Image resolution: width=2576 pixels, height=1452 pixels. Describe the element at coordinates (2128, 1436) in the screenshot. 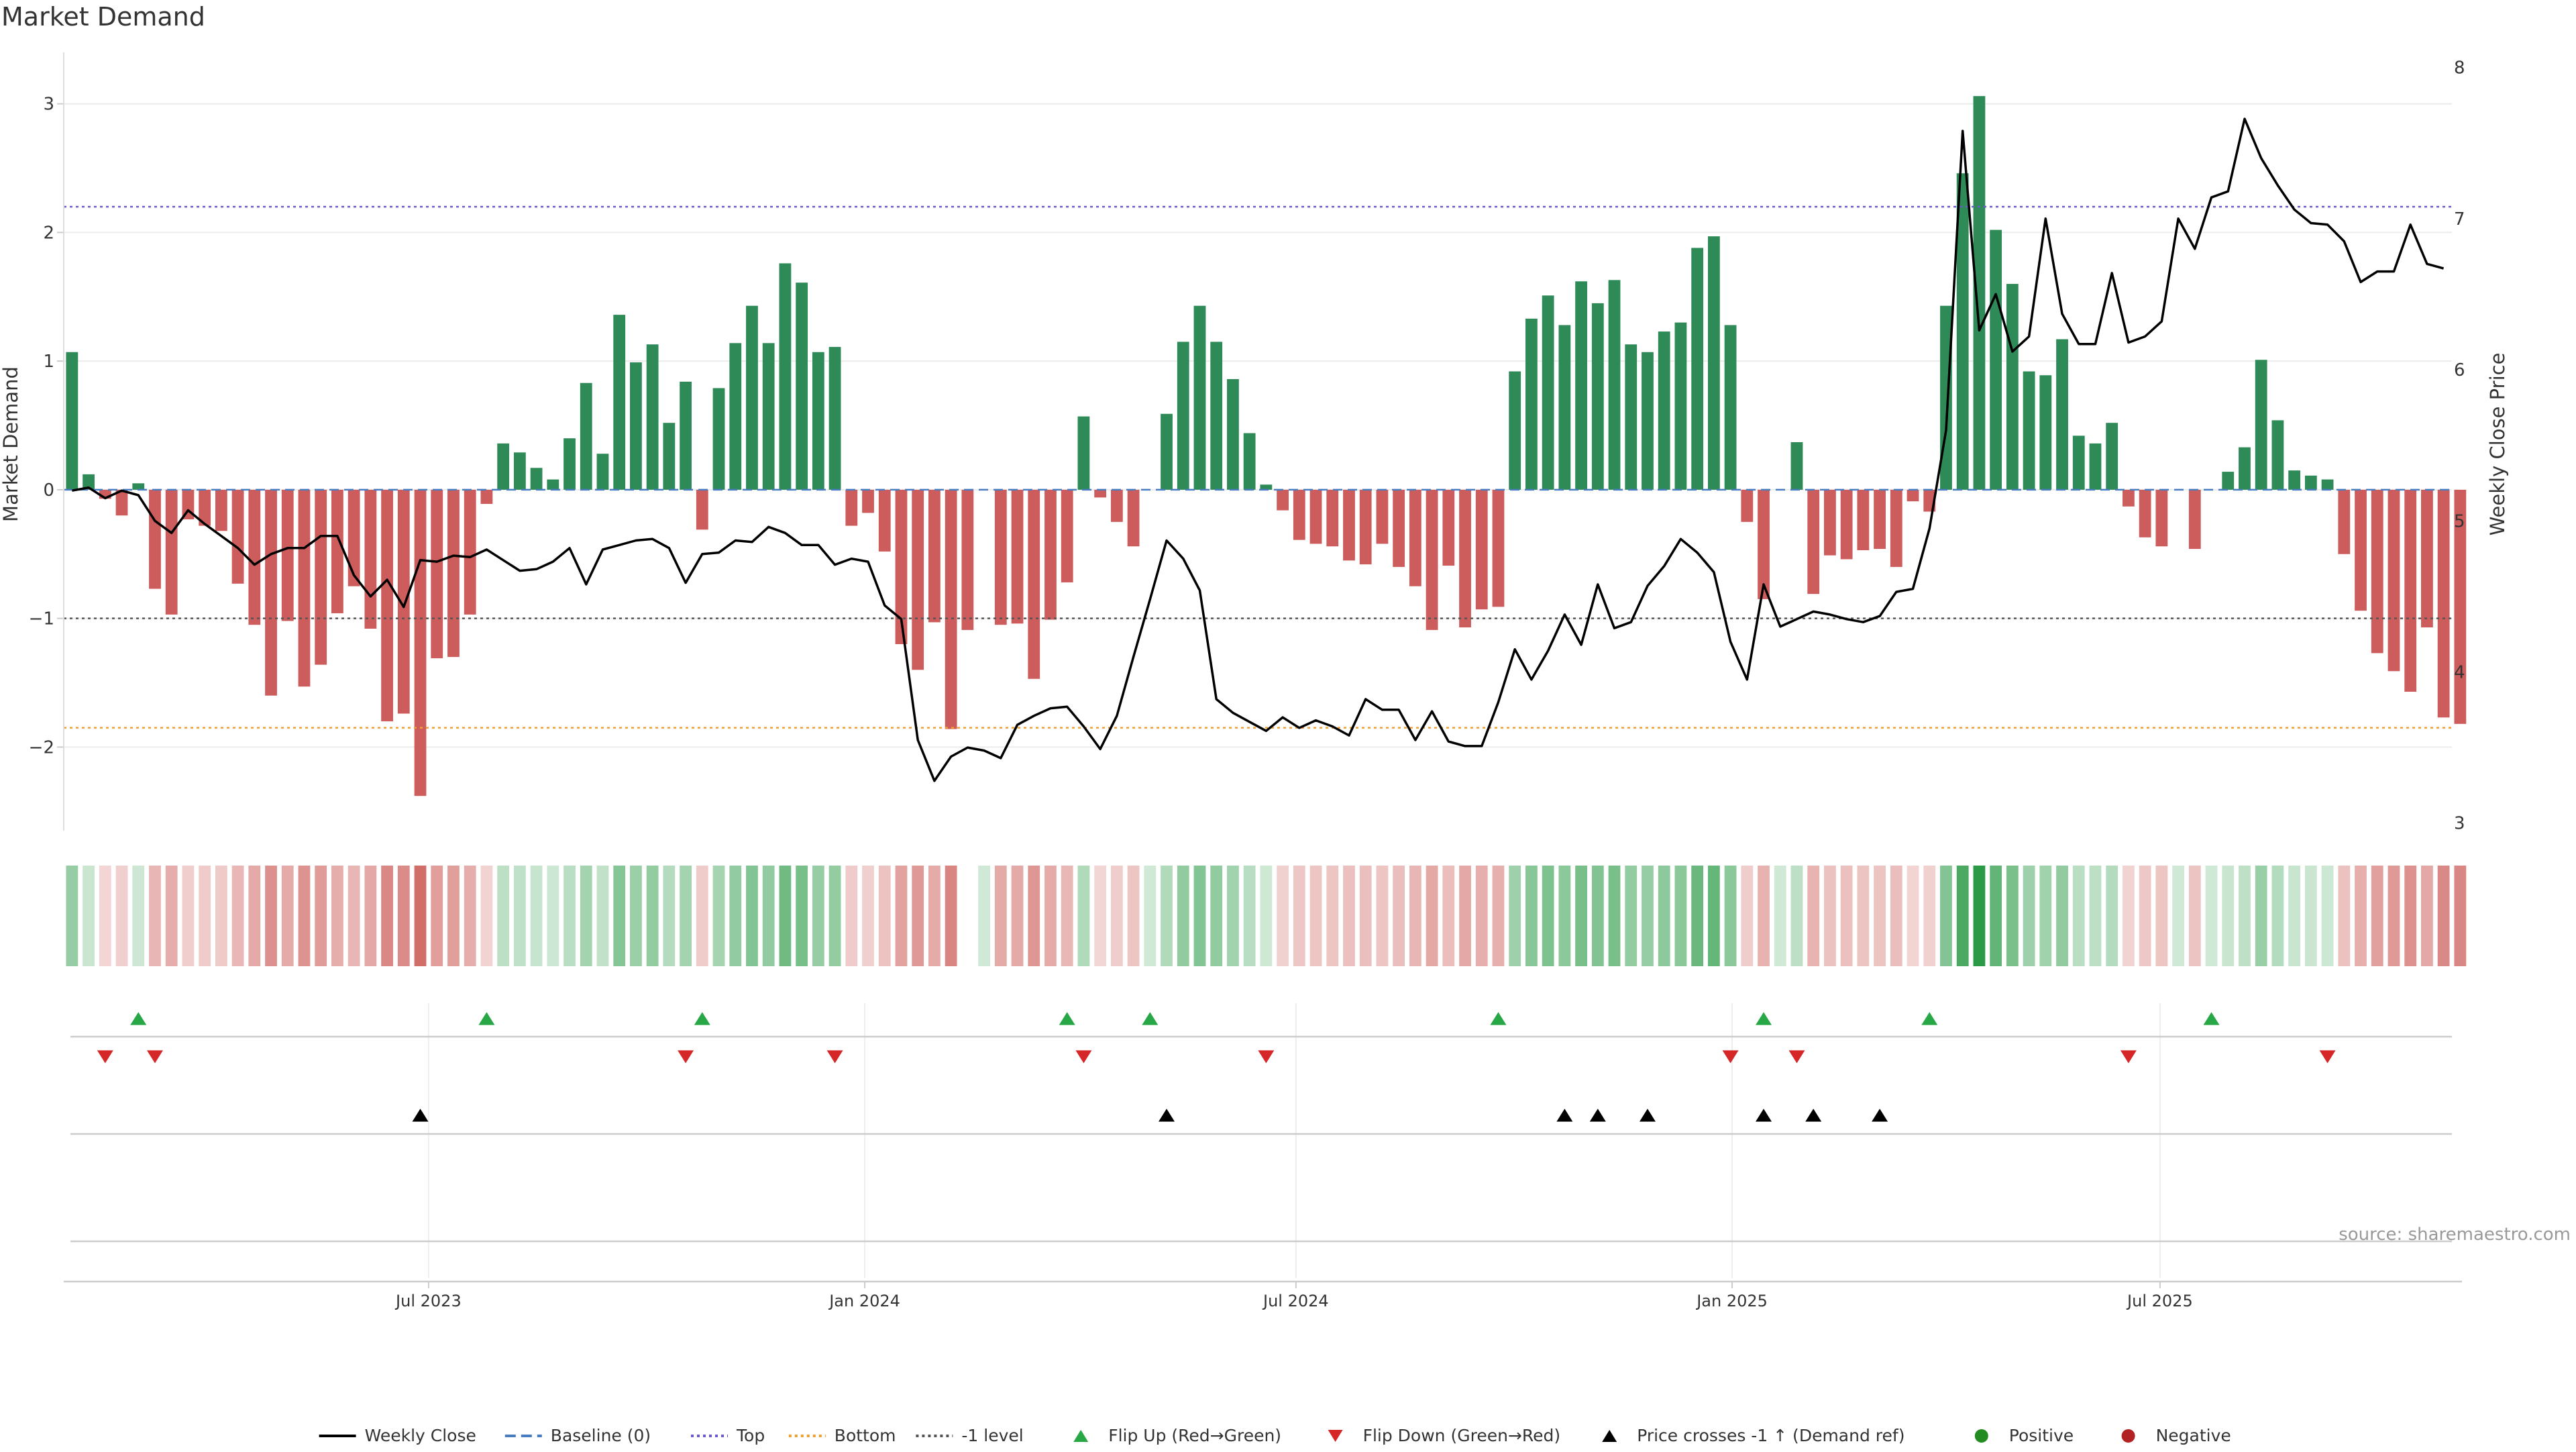

I see `legend-swatch-dot` at that location.